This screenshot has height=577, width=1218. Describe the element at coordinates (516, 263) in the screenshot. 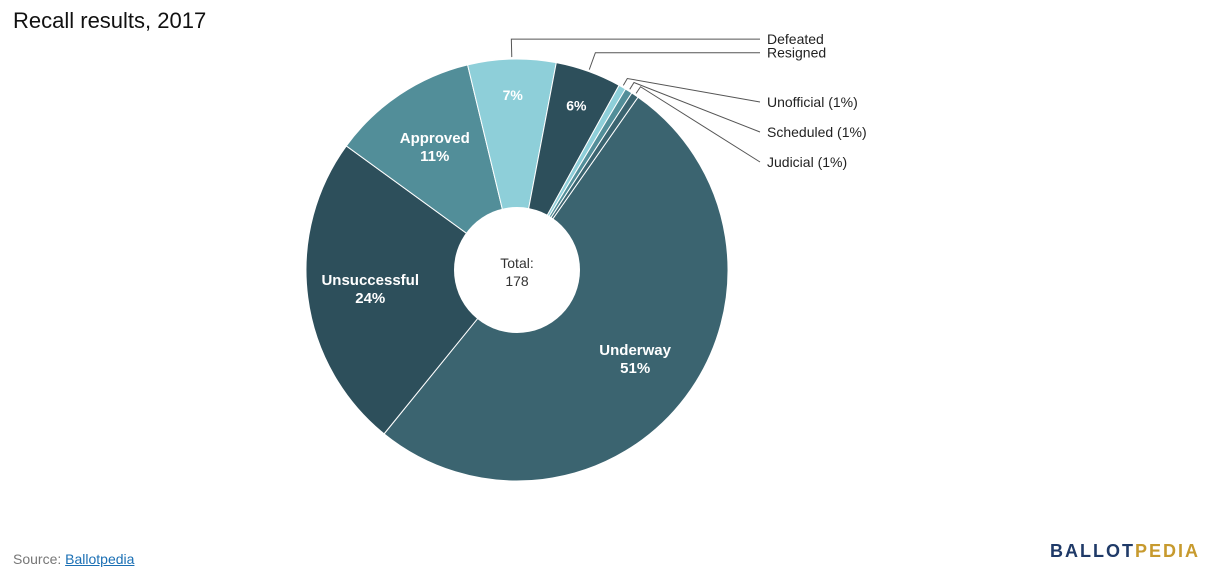

I see `center-label: Total:` at that location.